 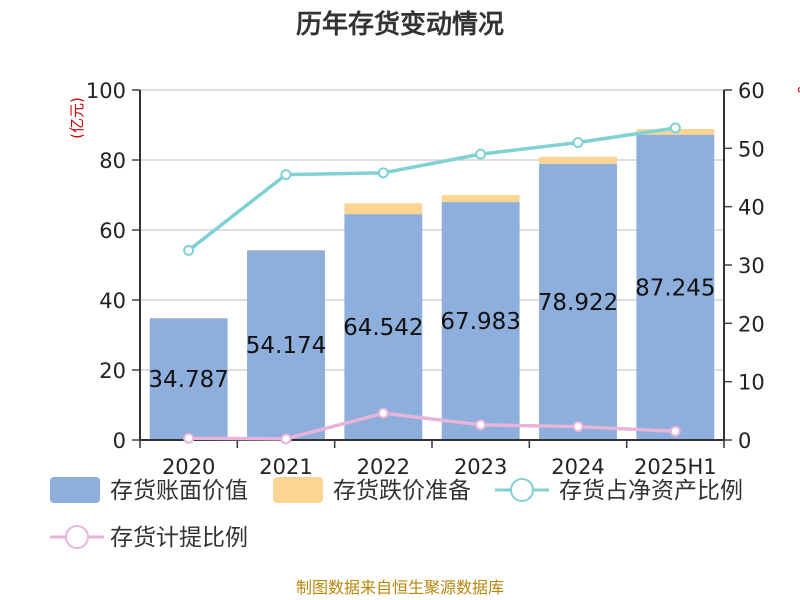 I want to click on bar-value-label: 54.174, so click(x=286, y=346).